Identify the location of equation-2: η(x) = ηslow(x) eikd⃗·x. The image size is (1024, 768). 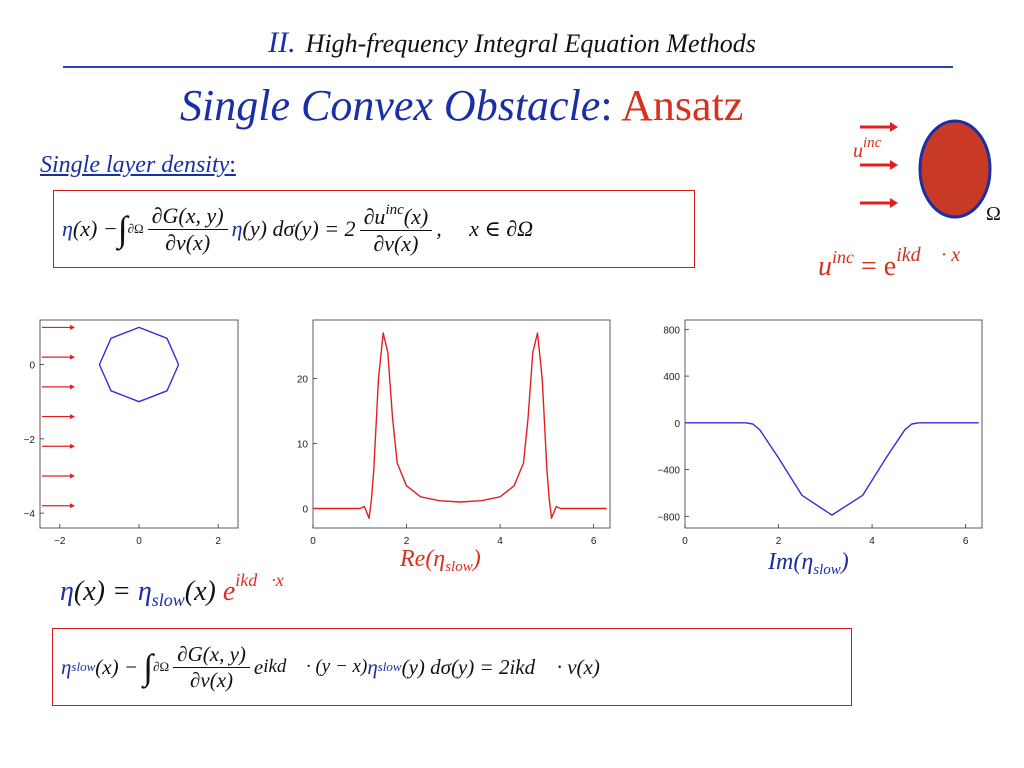
(172, 590).